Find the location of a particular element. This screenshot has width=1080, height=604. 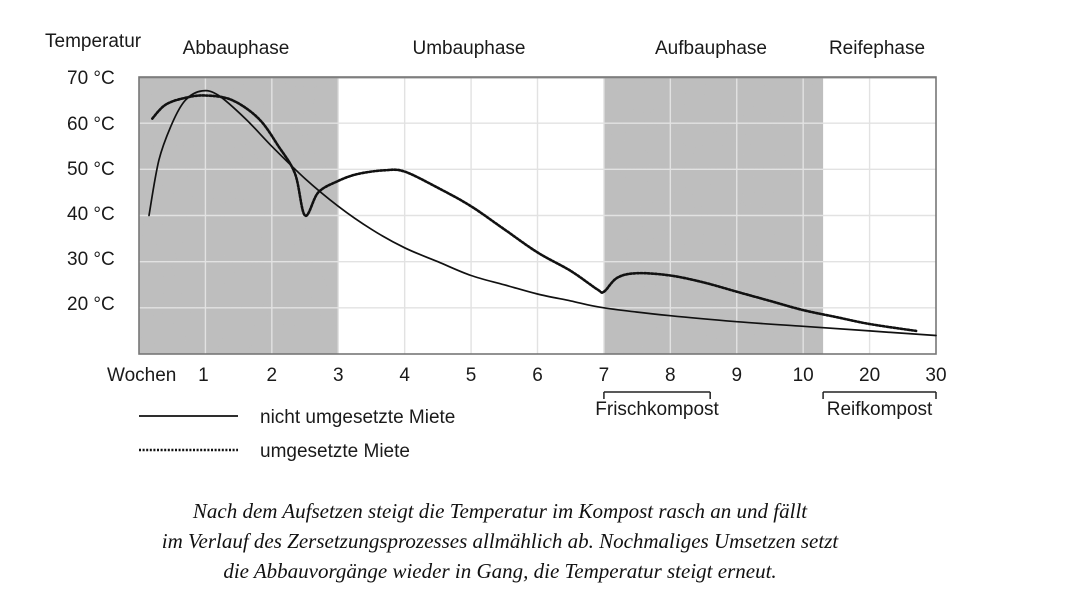

bracket-0: Frischkompost is located at coordinates (657, 405).